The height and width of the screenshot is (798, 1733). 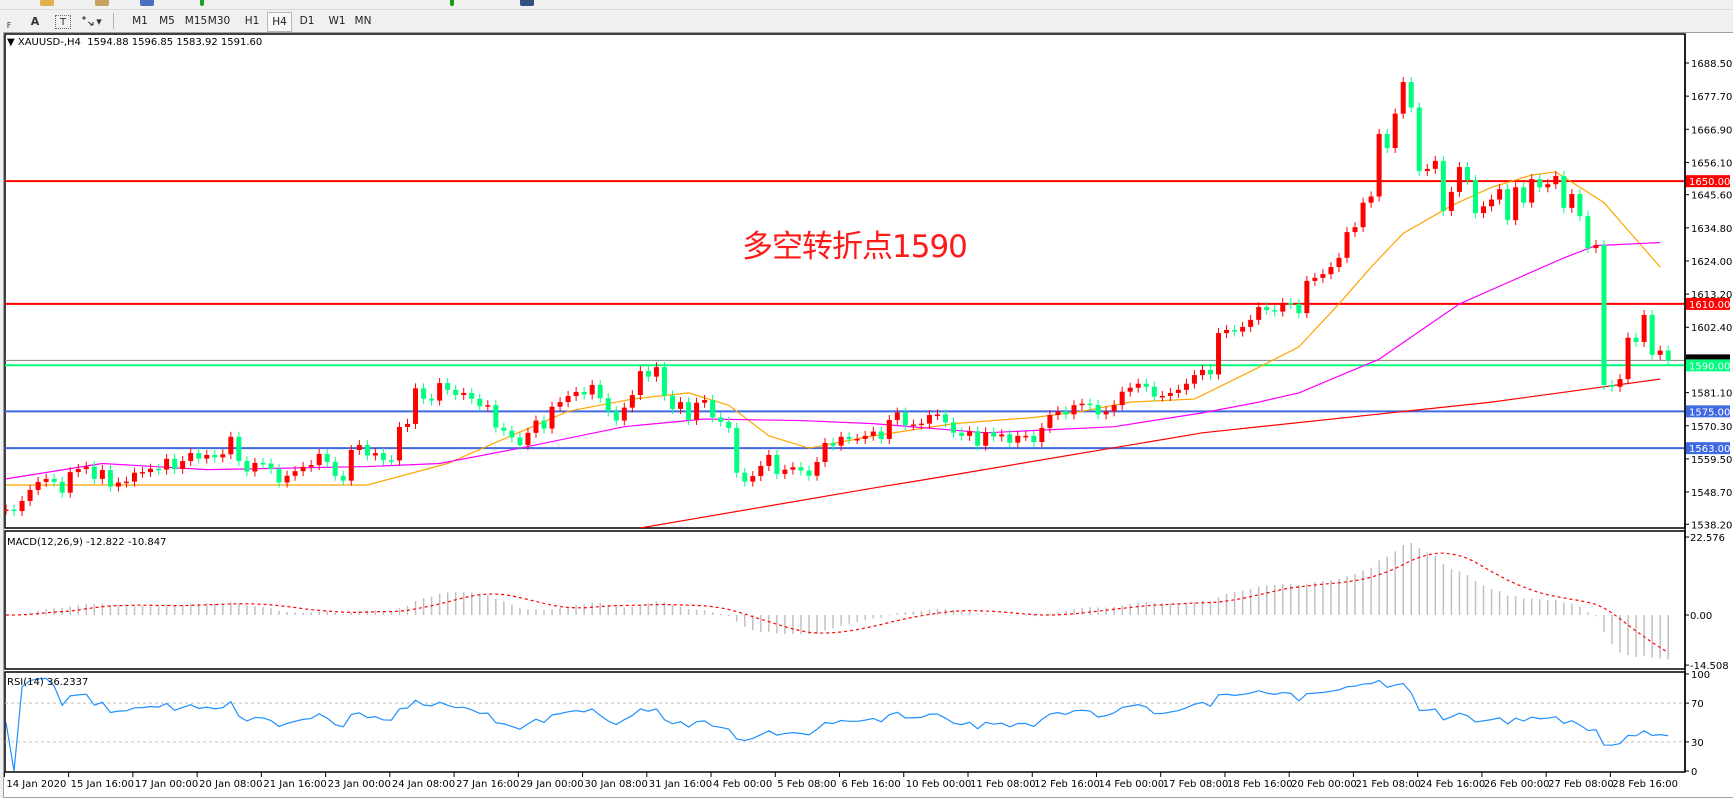 I want to click on time-tick-label: 15 Jan 16:00, so click(x=102, y=784).